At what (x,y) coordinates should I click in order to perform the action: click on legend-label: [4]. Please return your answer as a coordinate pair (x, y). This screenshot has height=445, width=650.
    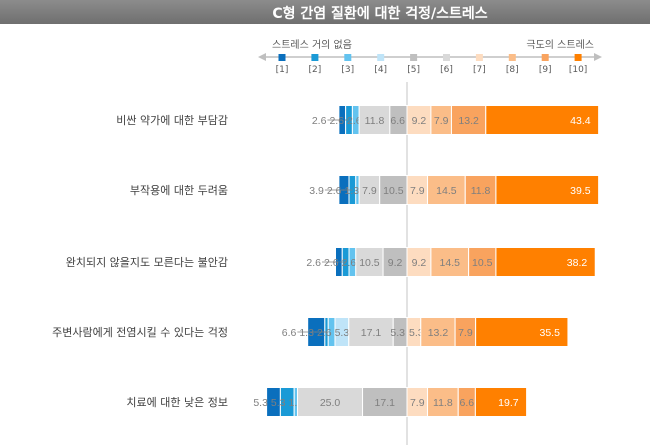
    Looking at the image, I should click on (380, 70).